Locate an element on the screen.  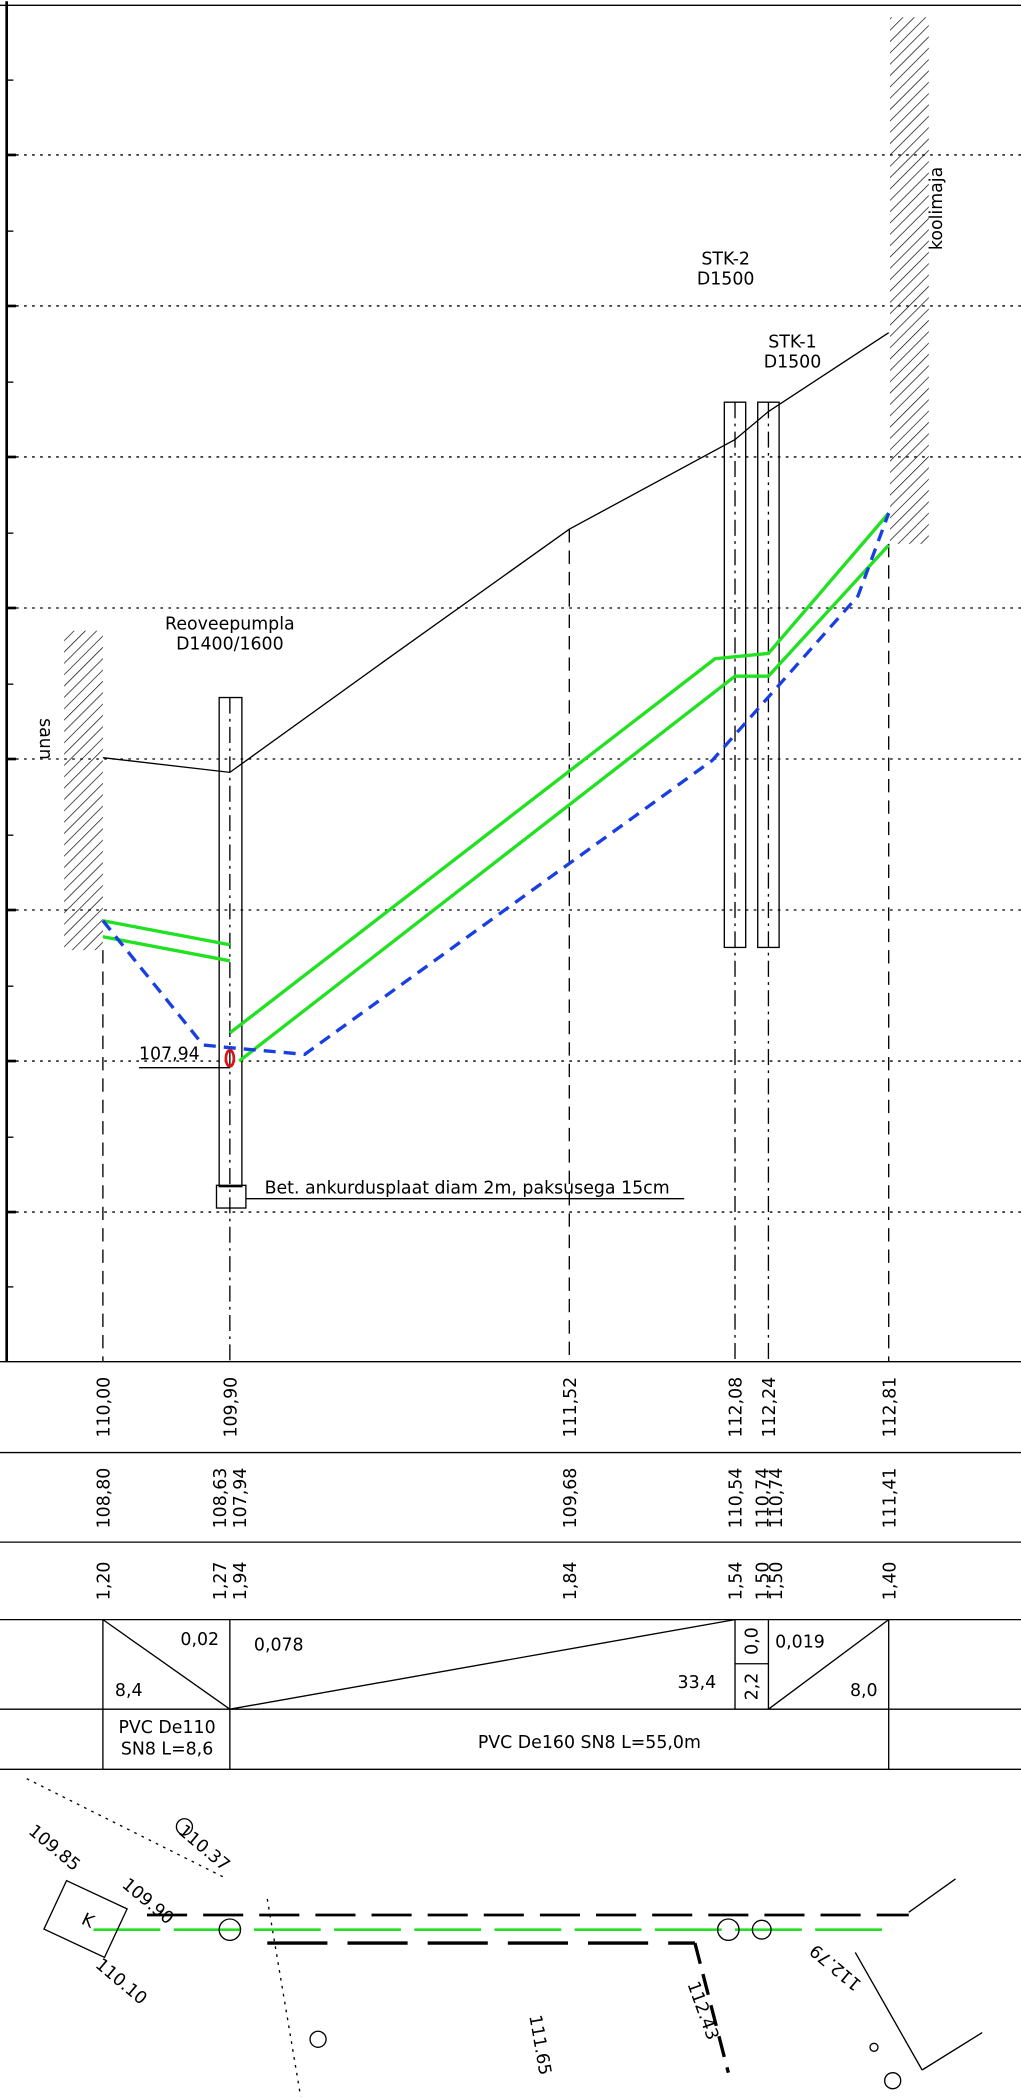
plan-label: 110.37 is located at coordinates (203, 1848).